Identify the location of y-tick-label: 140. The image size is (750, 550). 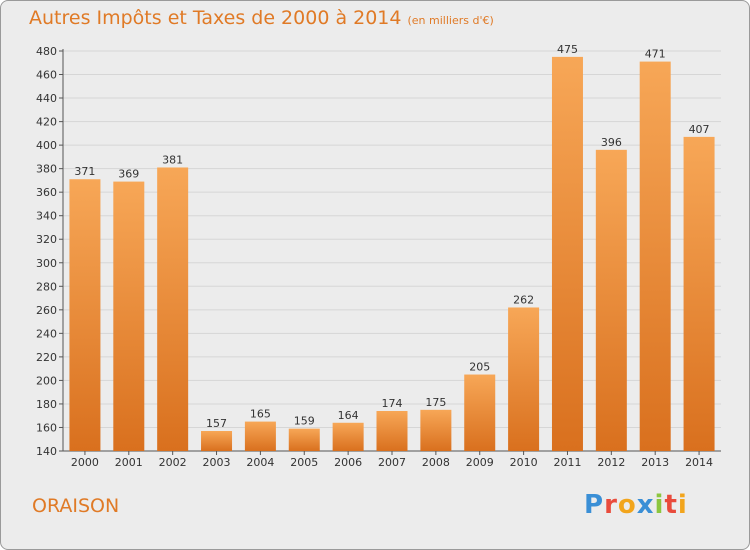
(46, 451).